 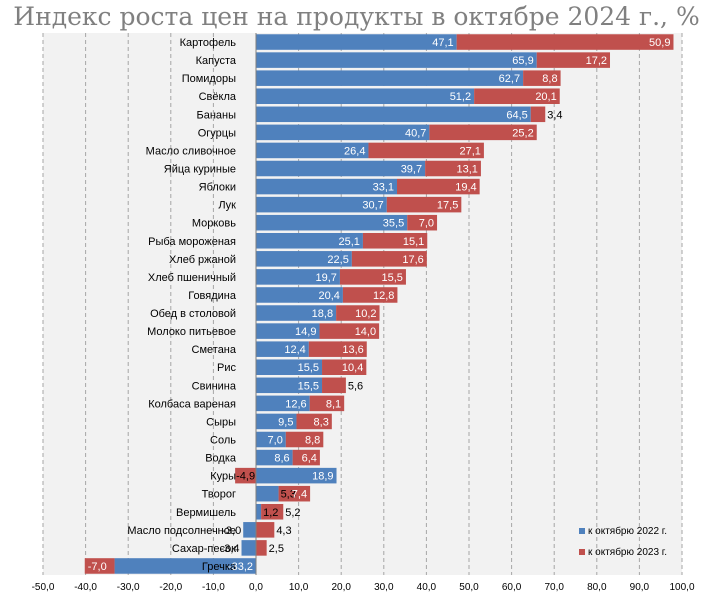 I want to click on data-label-2022: 25,1, so click(x=349, y=242).